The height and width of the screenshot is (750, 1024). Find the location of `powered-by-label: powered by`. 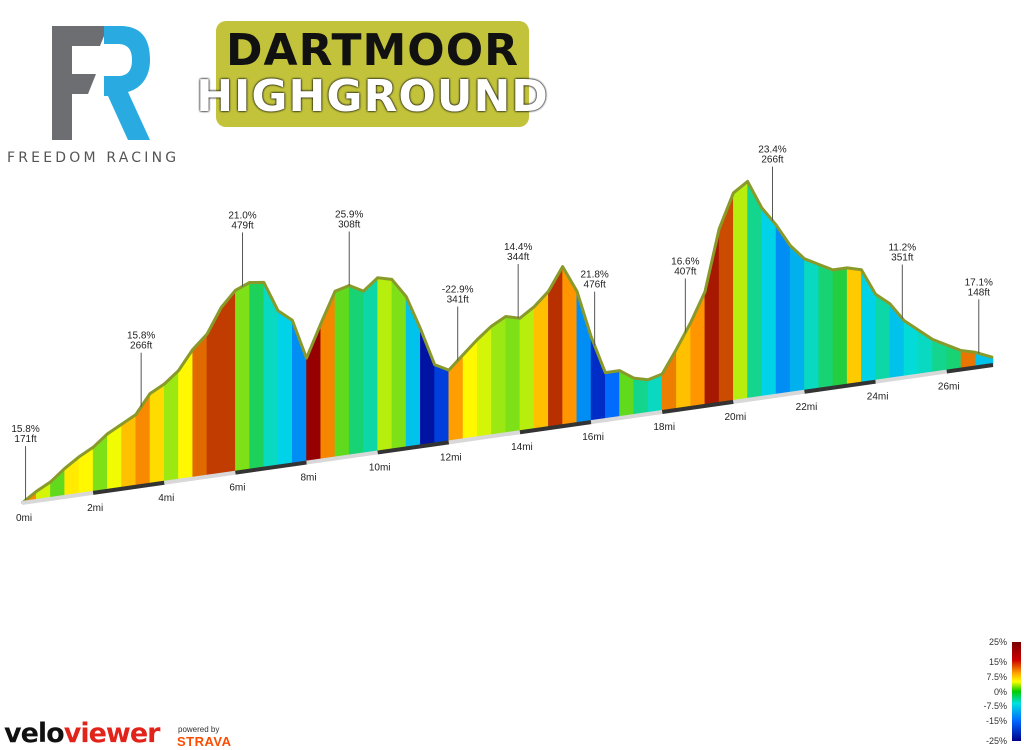

powered-by-label: powered by is located at coordinates (199, 729).